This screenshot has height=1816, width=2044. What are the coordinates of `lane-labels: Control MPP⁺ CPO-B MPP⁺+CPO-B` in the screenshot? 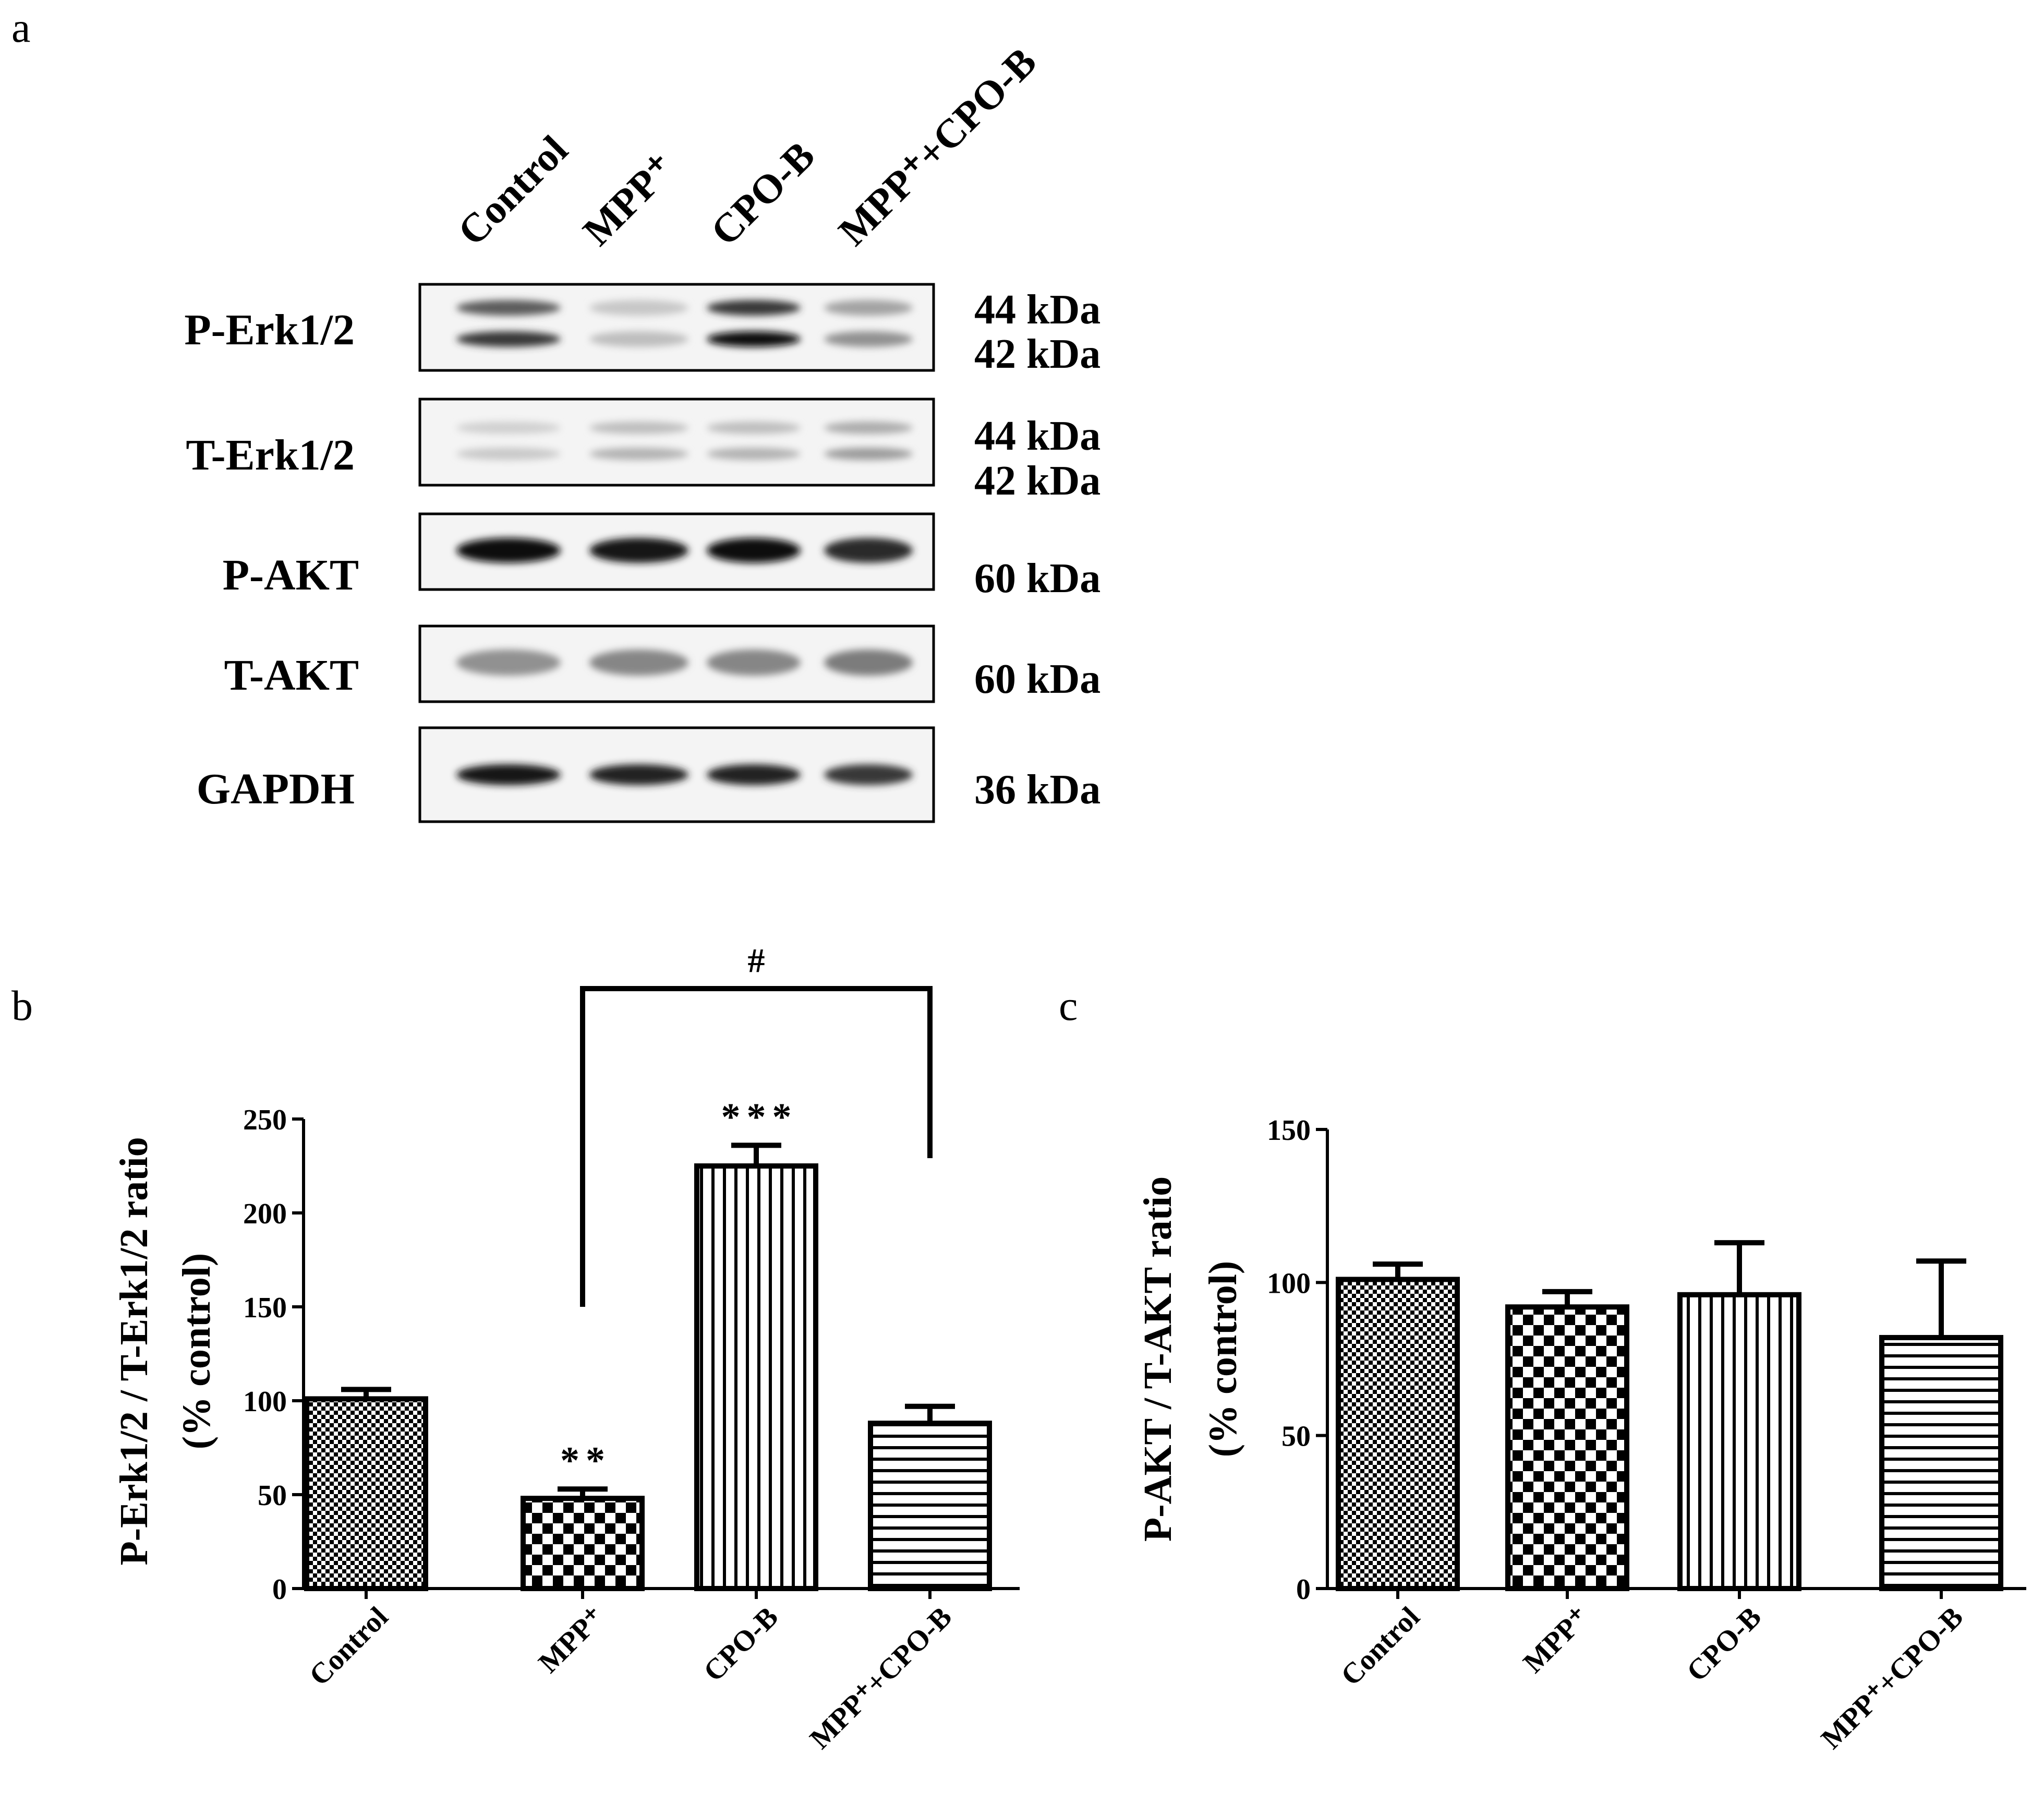 It's located at (747, 146).